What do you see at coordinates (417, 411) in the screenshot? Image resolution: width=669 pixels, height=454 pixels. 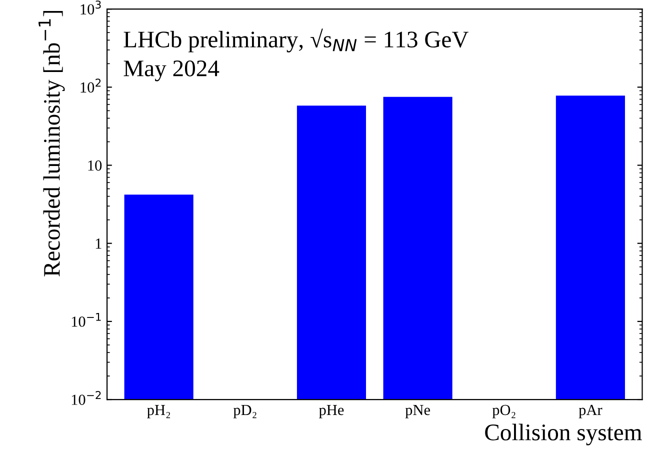 I see `x-tick-label: pNe` at bounding box center [417, 411].